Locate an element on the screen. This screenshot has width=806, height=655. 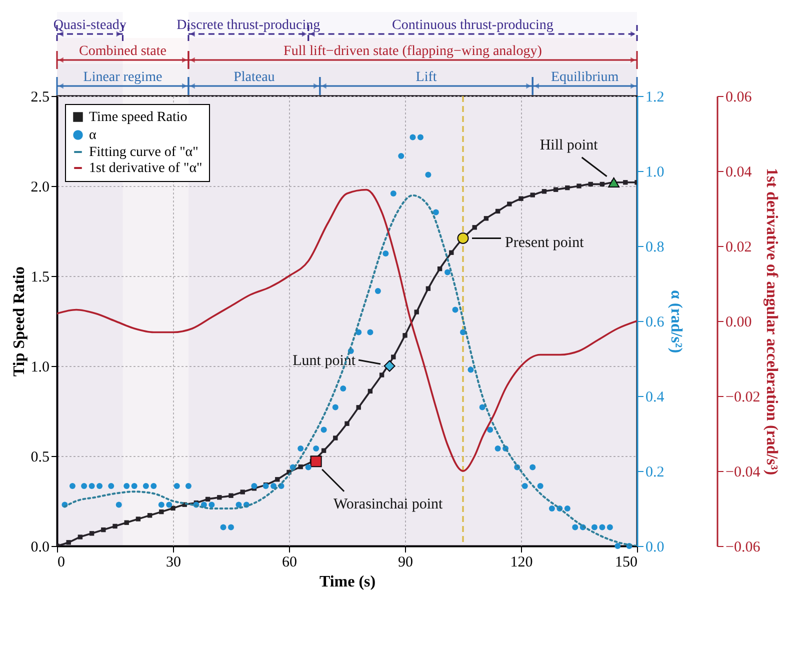
x-tick-label: 0 is located at coordinates (61, 562).